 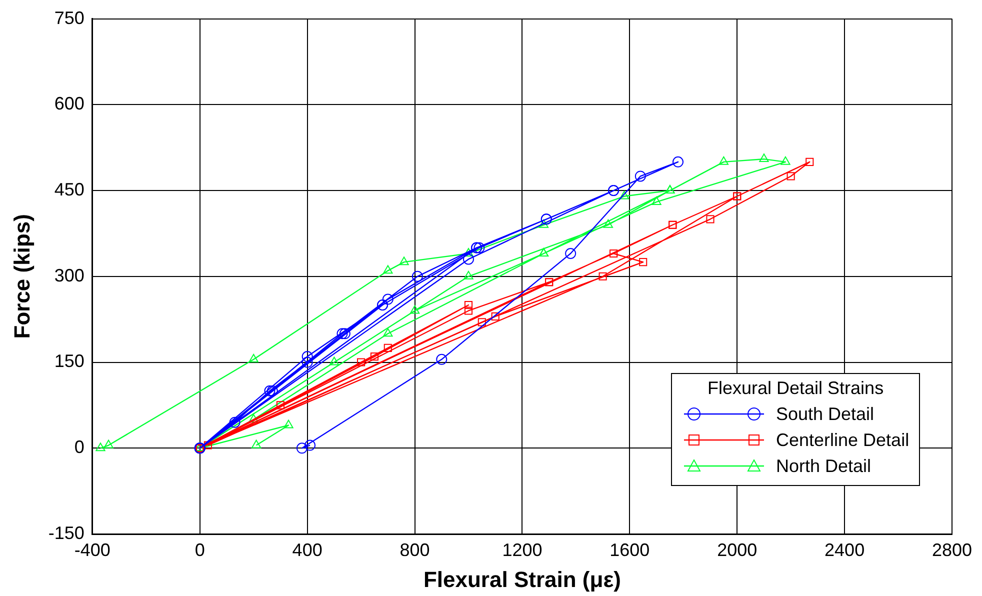 I want to click on x-tick-label: 2400, so click(x=844, y=550).